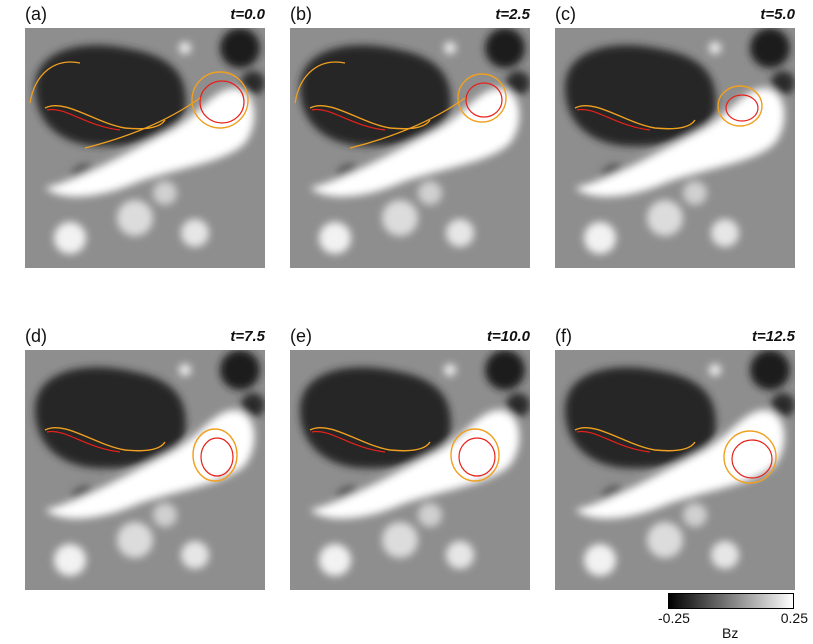 This screenshot has height=644, width=813. What do you see at coordinates (773, 336) in the screenshot?
I see `panel-time: t=12.5` at bounding box center [773, 336].